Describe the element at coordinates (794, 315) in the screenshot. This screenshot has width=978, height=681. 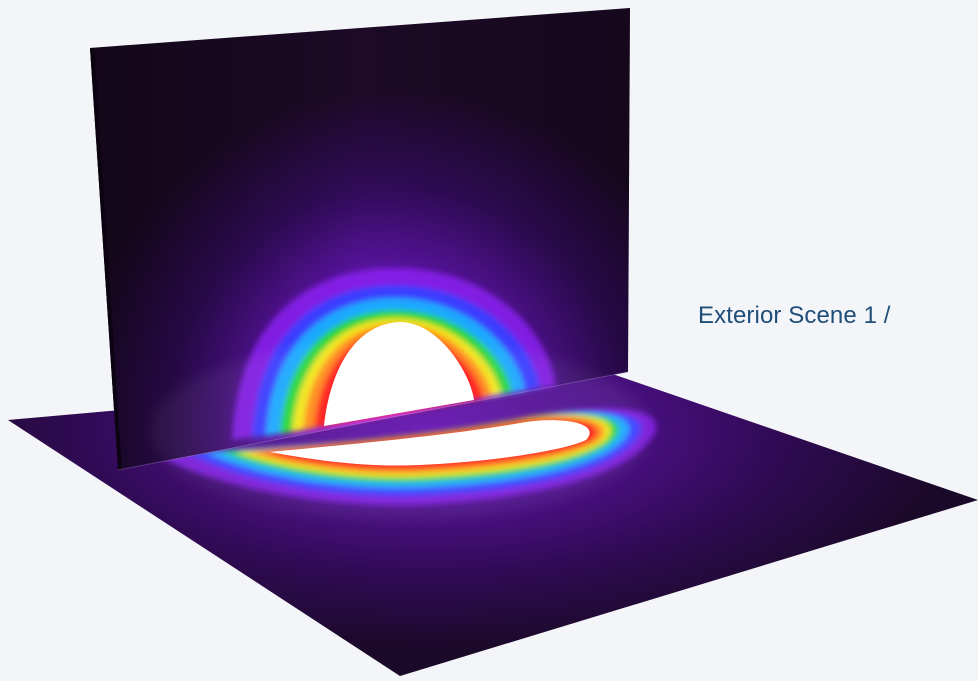
I see `scene-label: Exterior Scene 1 /` at that location.